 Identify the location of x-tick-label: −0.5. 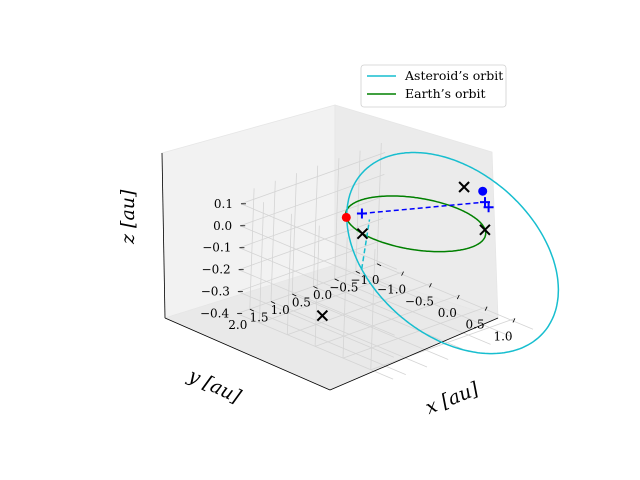
(419, 301).